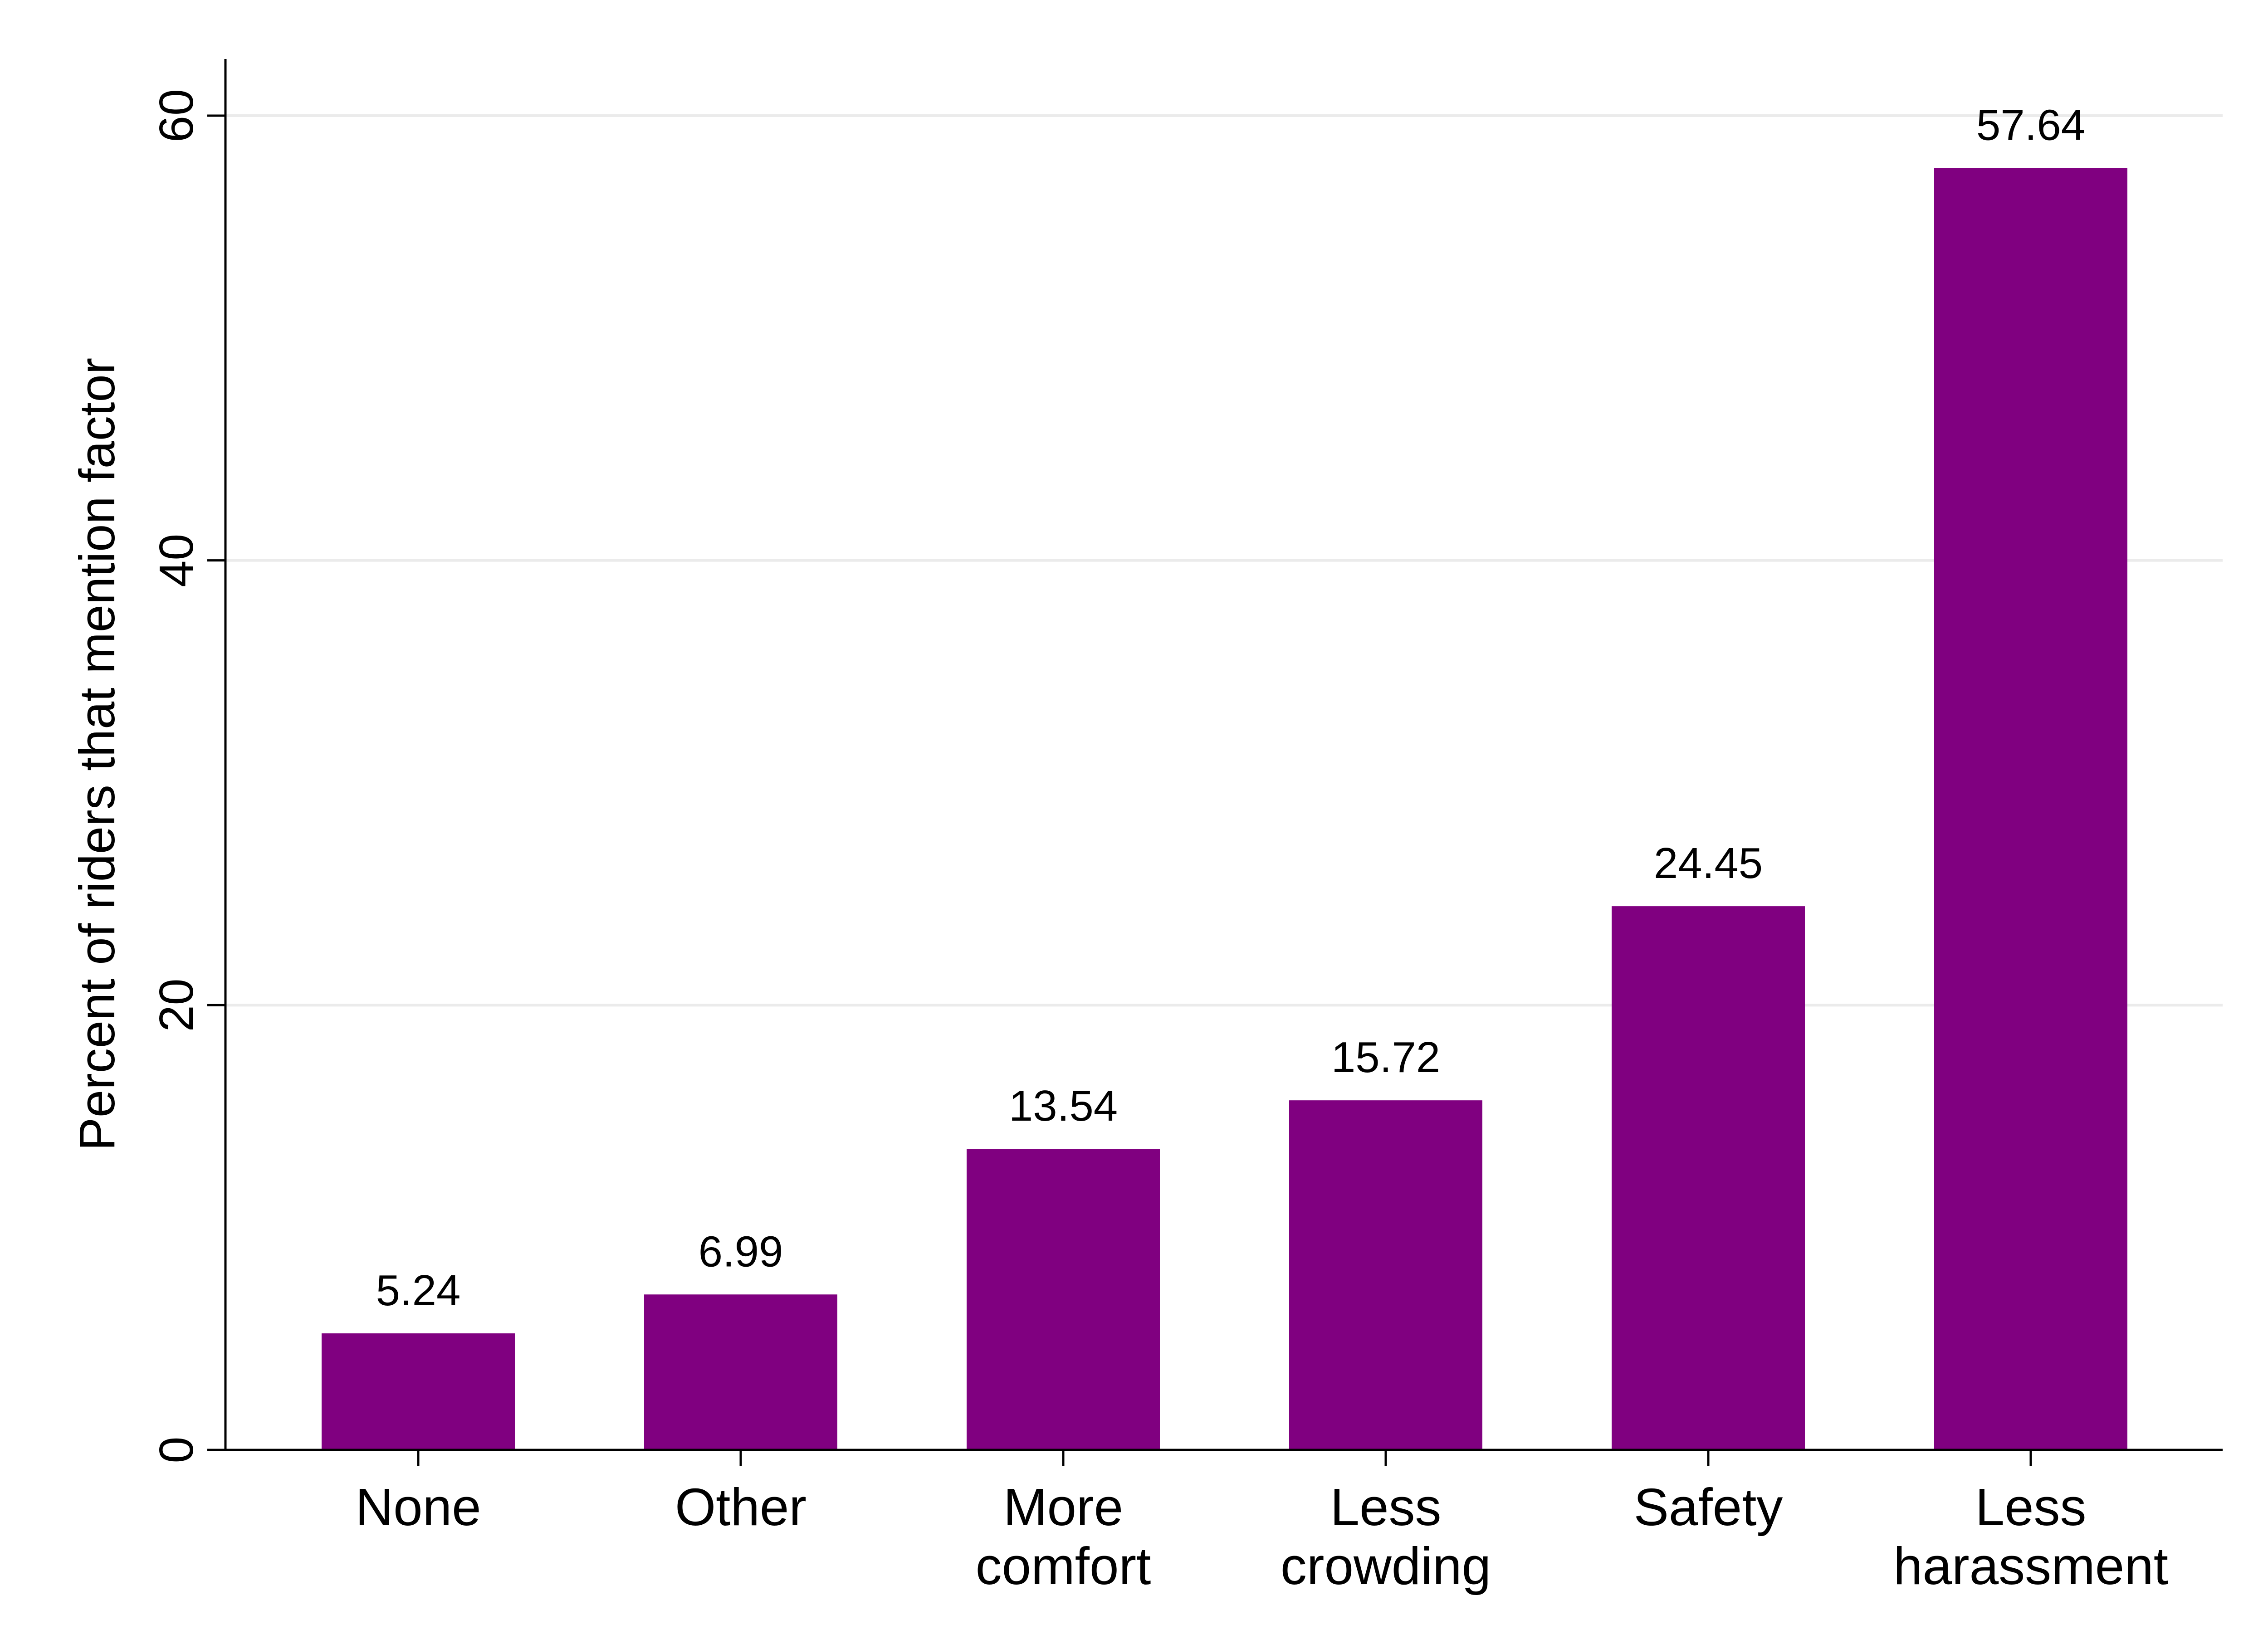  What do you see at coordinates (1709, 1507) in the screenshot?
I see `x-tick-label: Safety` at bounding box center [1709, 1507].